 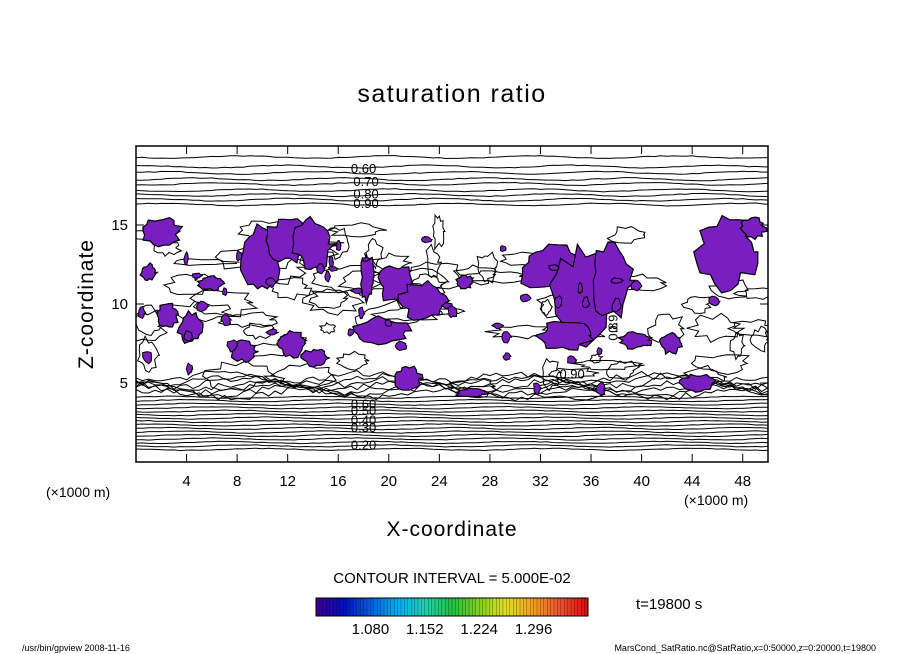 I want to click on upper-contour-lines, so click(x=452, y=181).